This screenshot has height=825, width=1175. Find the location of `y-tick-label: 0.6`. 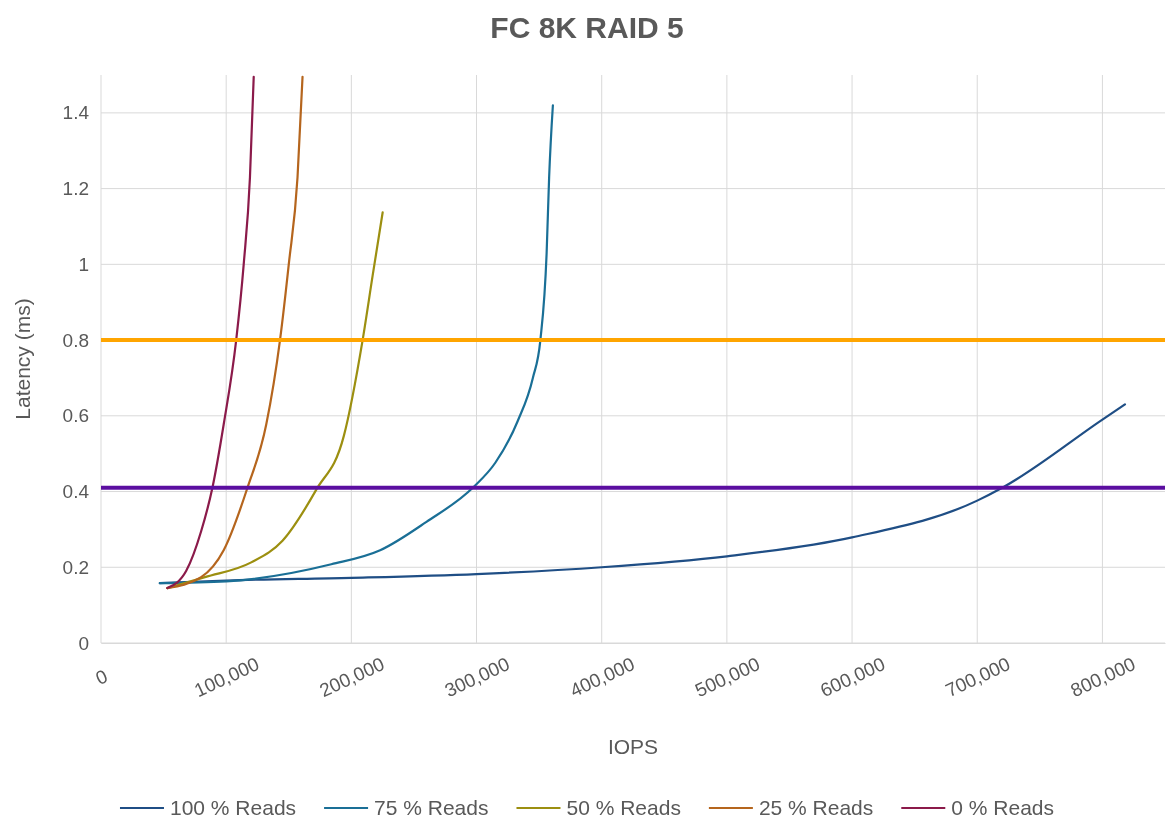

y-tick-label: 0.6 is located at coordinates (75, 416).